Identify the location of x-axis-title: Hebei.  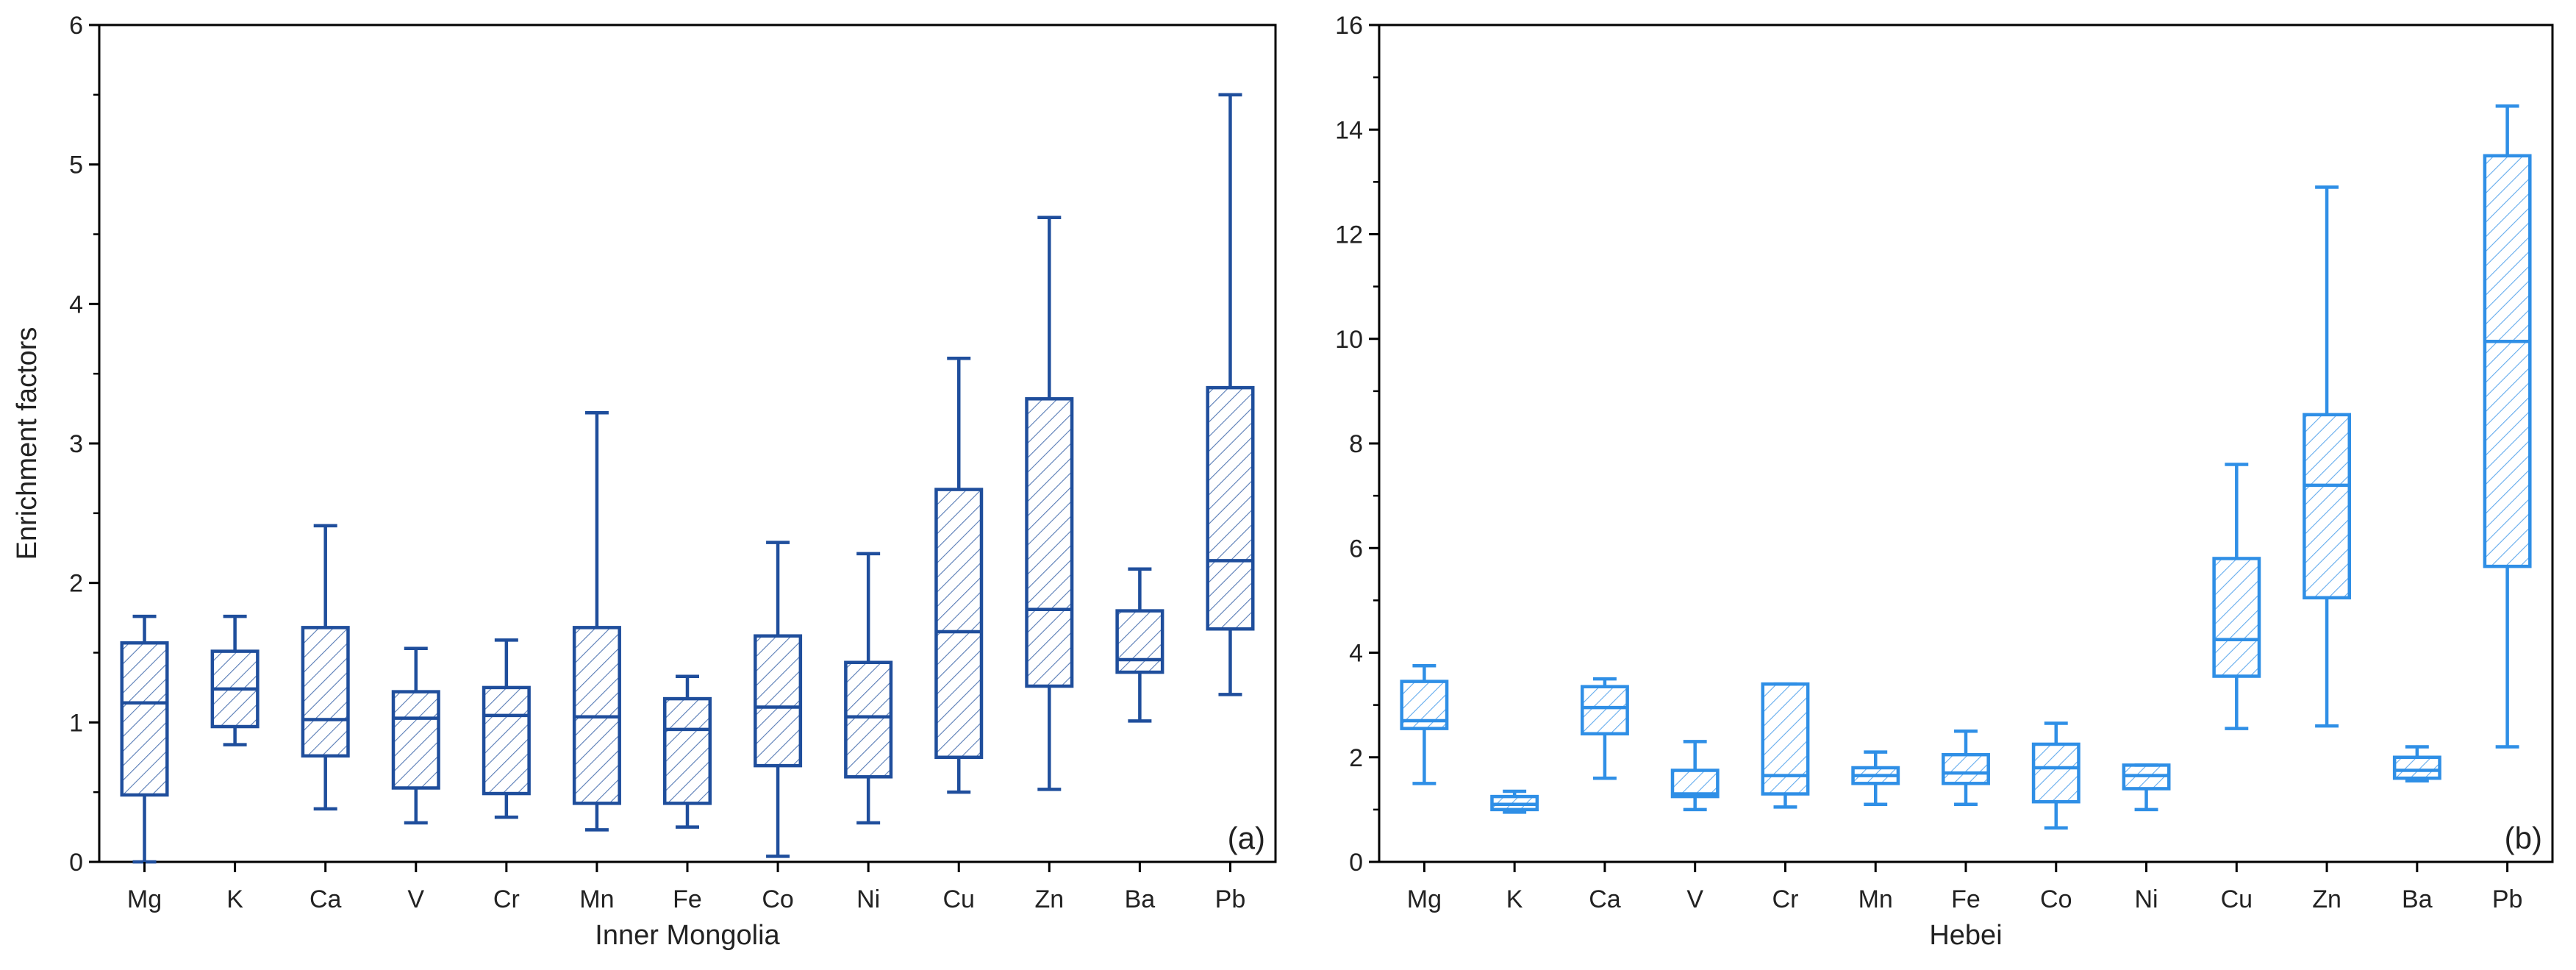
(1966, 935).